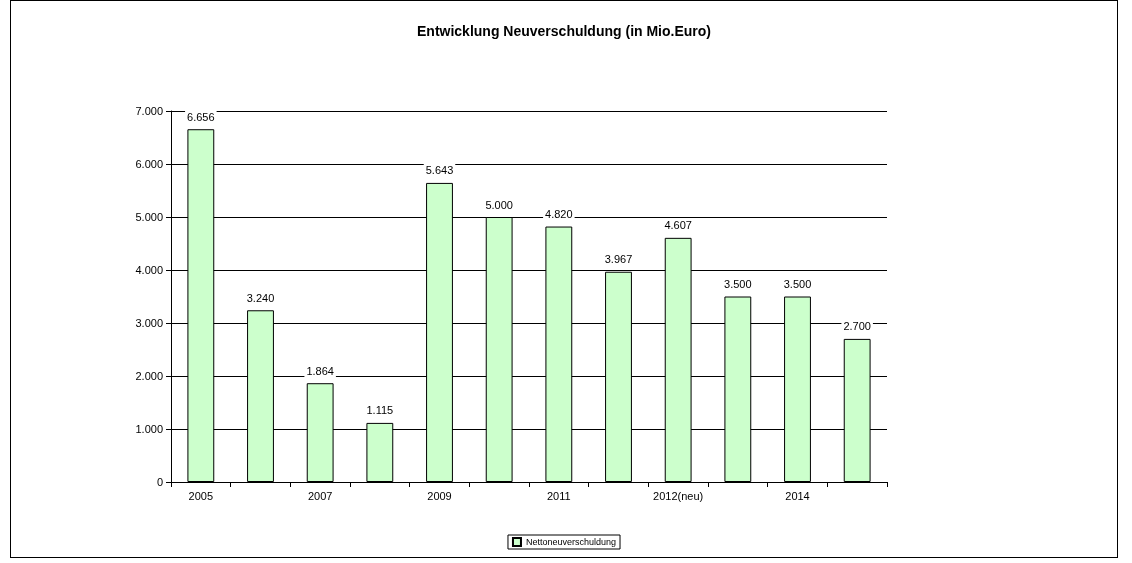 The height and width of the screenshot is (563, 1132). Describe the element at coordinates (797, 495) in the screenshot. I see `x-tick-label: 2014` at that location.